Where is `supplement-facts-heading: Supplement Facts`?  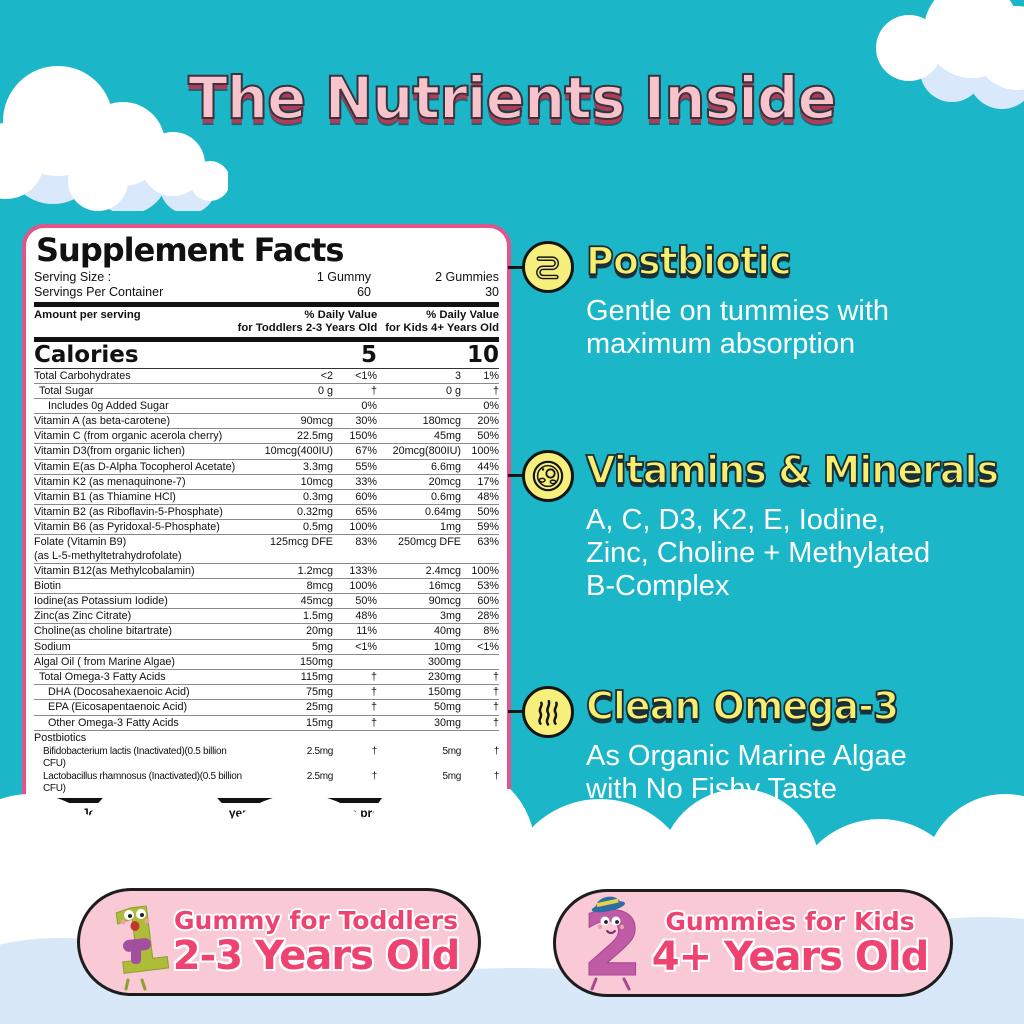 supplement-facts-heading: Supplement Facts is located at coordinates (190, 250).